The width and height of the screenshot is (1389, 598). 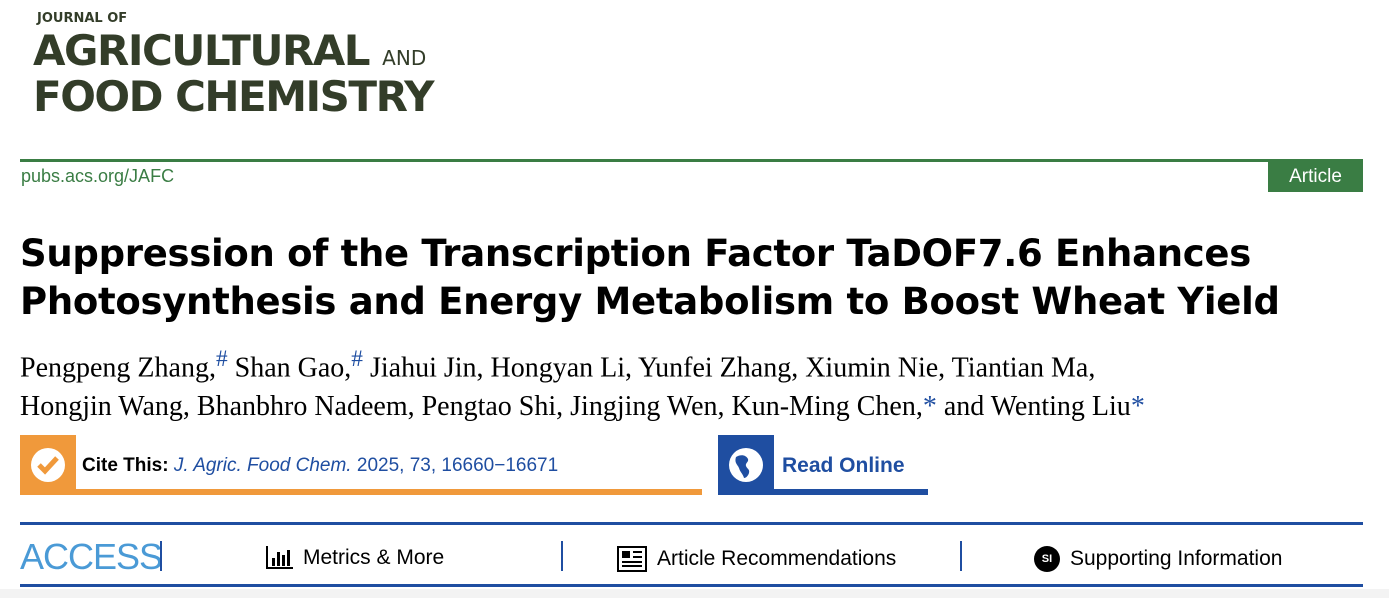 What do you see at coordinates (1315, 177) in the screenshot?
I see `article-type-badge: Article` at bounding box center [1315, 177].